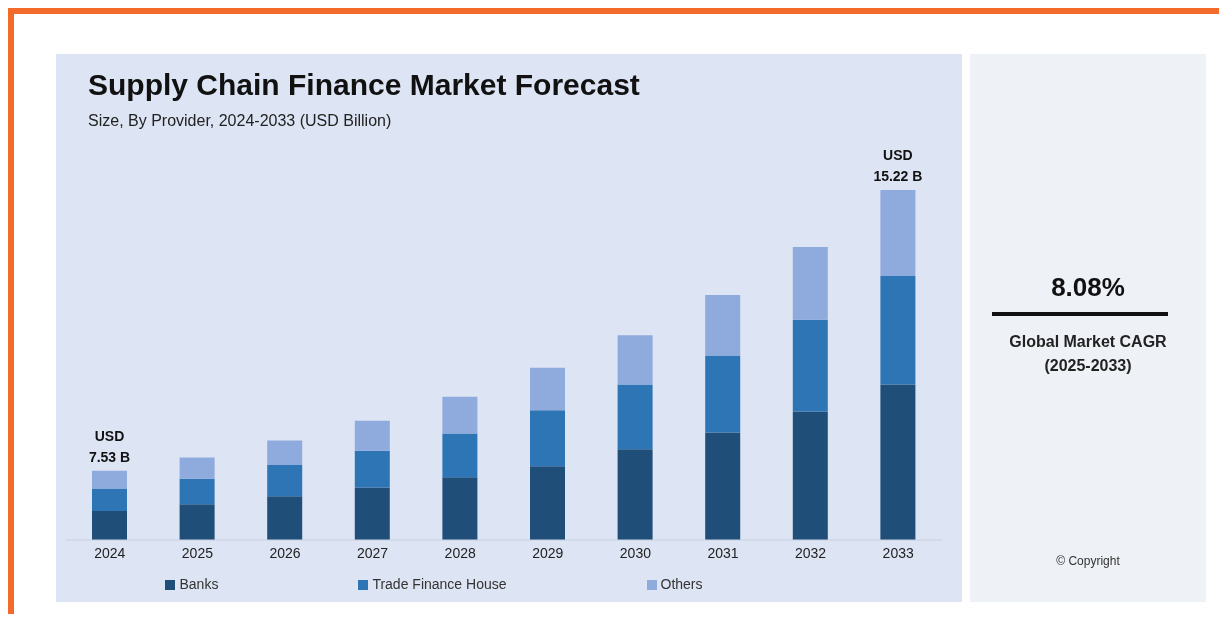 This screenshot has height=617, width=1231. What do you see at coordinates (110, 552) in the screenshot?
I see `x-tick-label: 2024` at bounding box center [110, 552].